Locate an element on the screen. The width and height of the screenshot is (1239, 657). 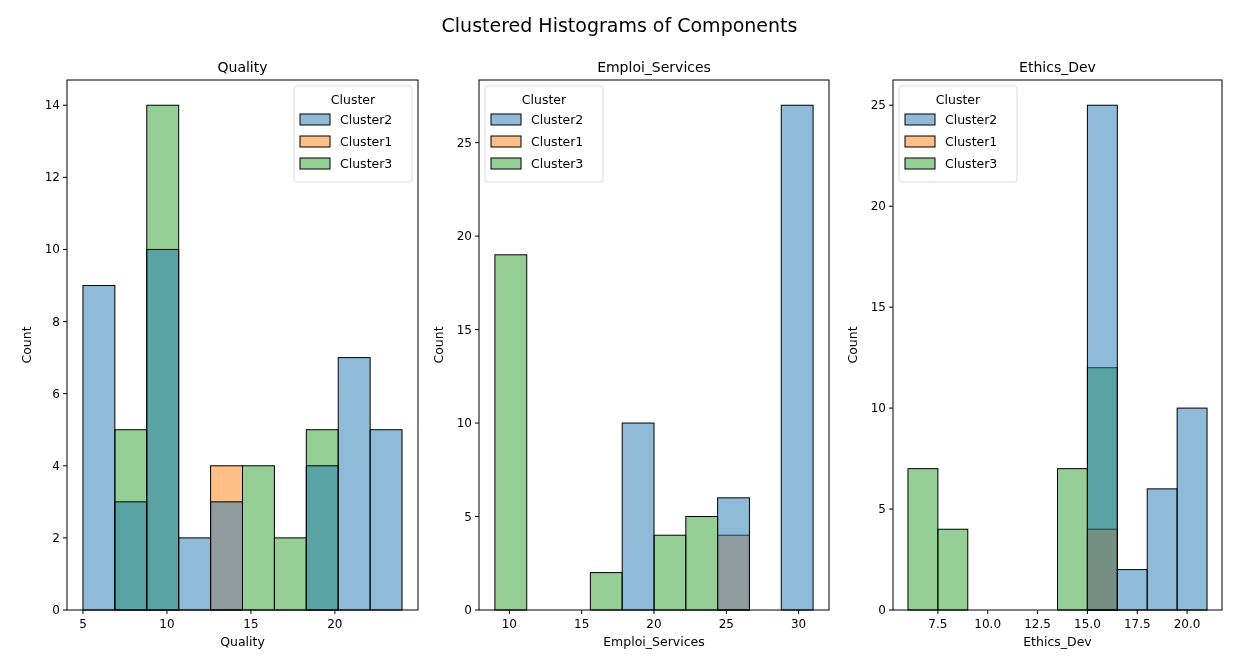
x-tick-label: 15.0 is located at coordinates (1087, 624).